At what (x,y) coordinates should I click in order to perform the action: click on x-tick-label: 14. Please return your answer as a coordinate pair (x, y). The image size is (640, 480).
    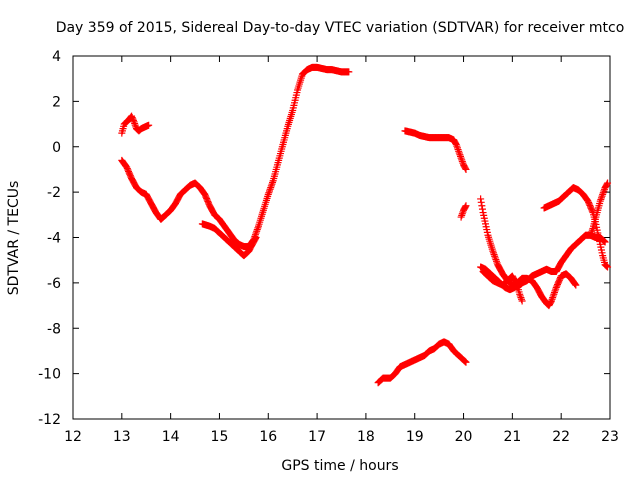
    Looking at the image, I should click on (171, 437).